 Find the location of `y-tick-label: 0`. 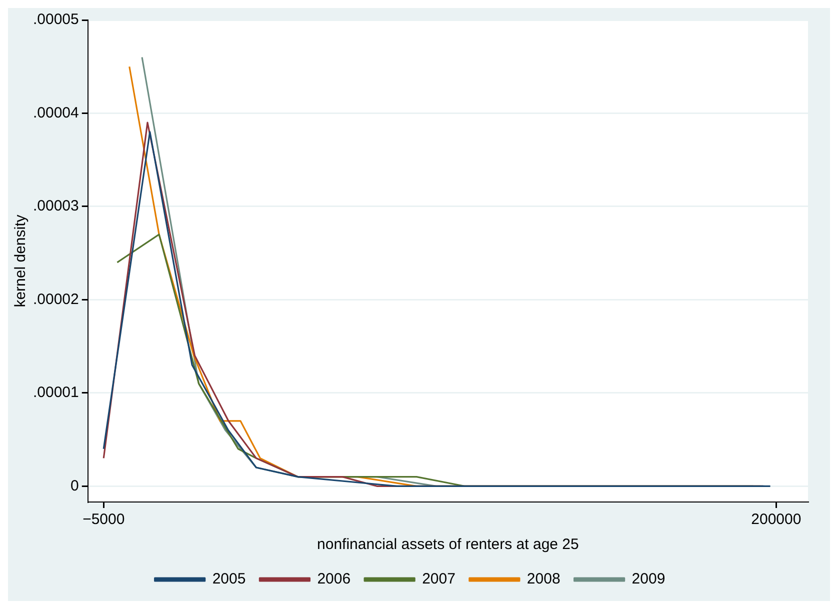

y-tick-label: 0 is located at coordinates (74, 485).